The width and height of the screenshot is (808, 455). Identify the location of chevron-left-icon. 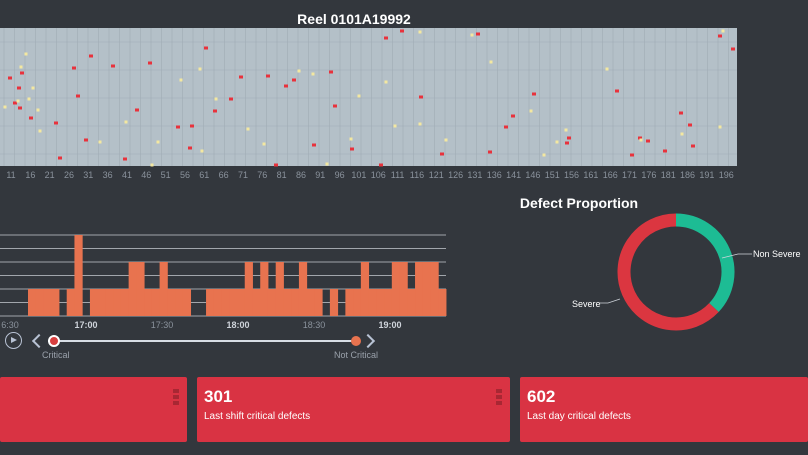
(39, 341).